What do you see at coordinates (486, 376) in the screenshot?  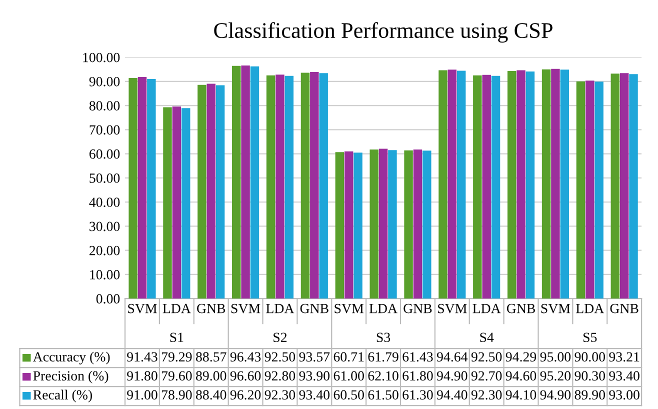 I see `data-label: 92.70` at bounding box center [486, 376].